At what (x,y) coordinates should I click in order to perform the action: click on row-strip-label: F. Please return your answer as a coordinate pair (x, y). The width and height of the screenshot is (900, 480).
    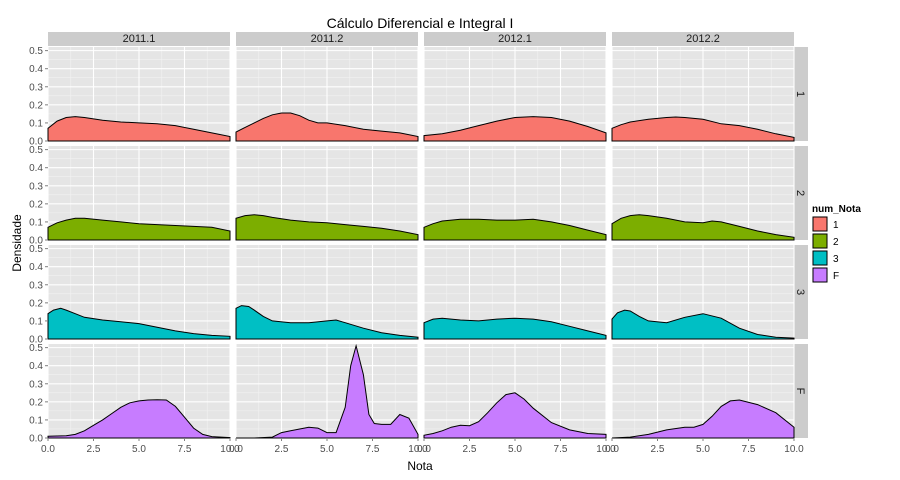
    Looking at the image, I should click on (800, 391).